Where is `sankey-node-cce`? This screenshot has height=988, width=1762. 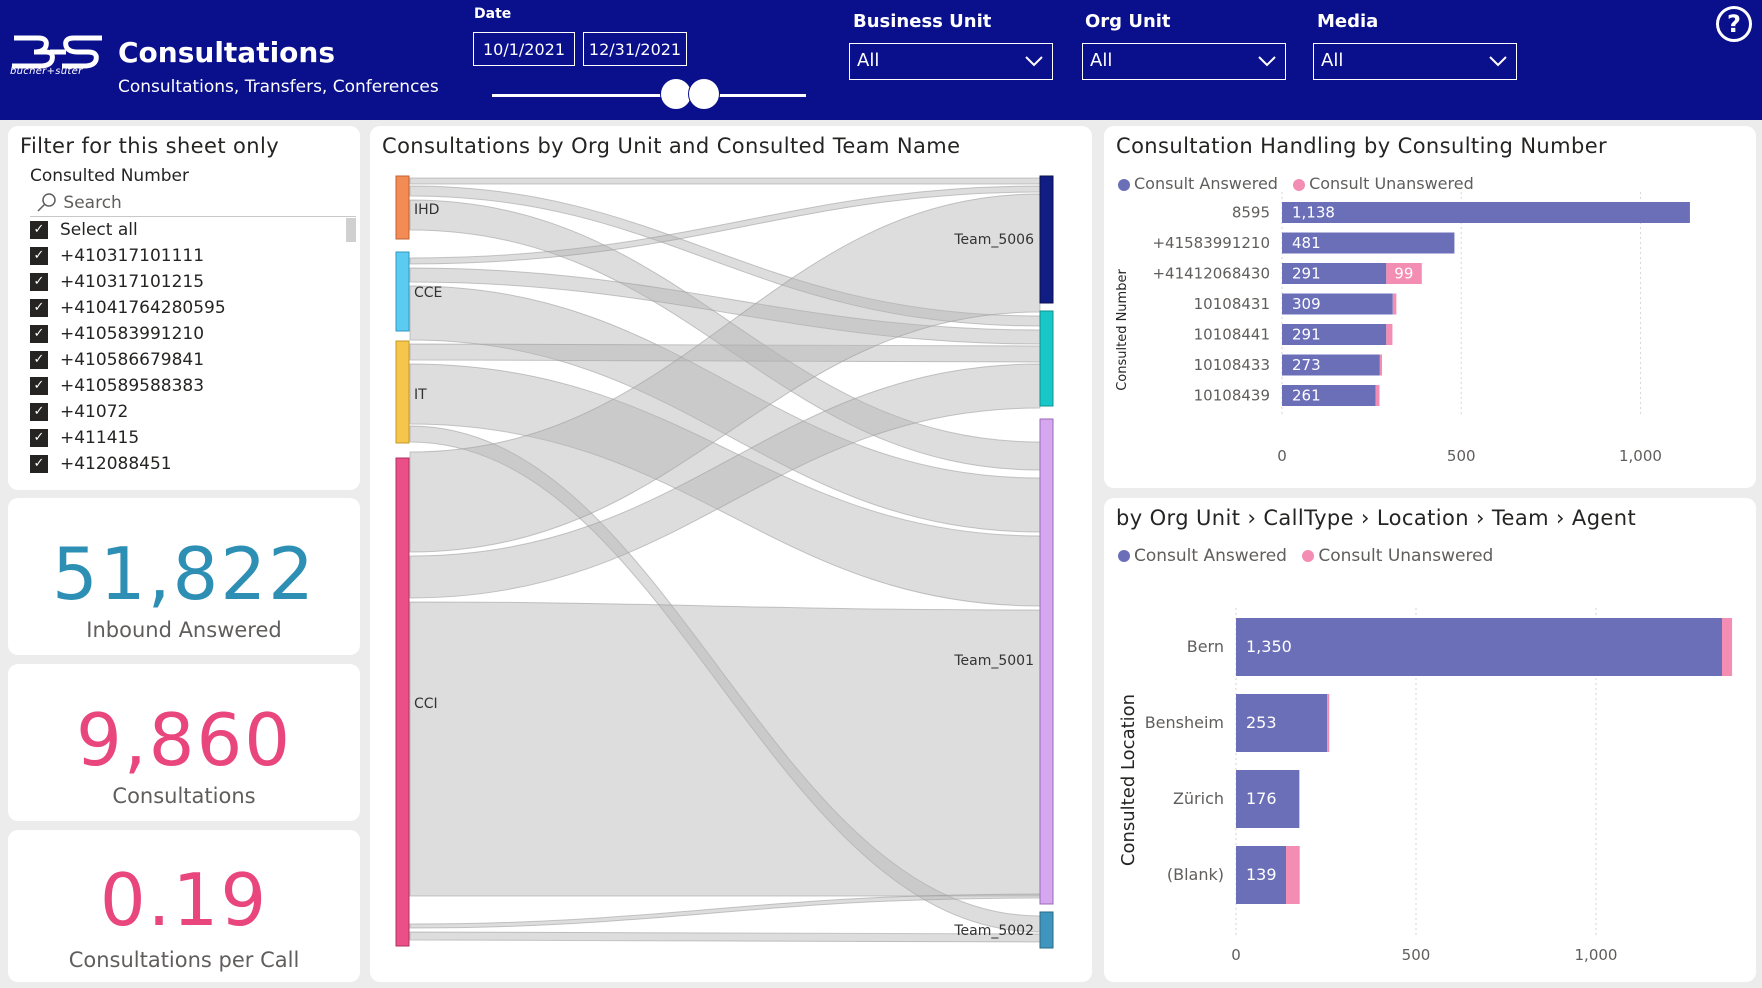 sankey-node-cce is located at coordinates (402, 291).